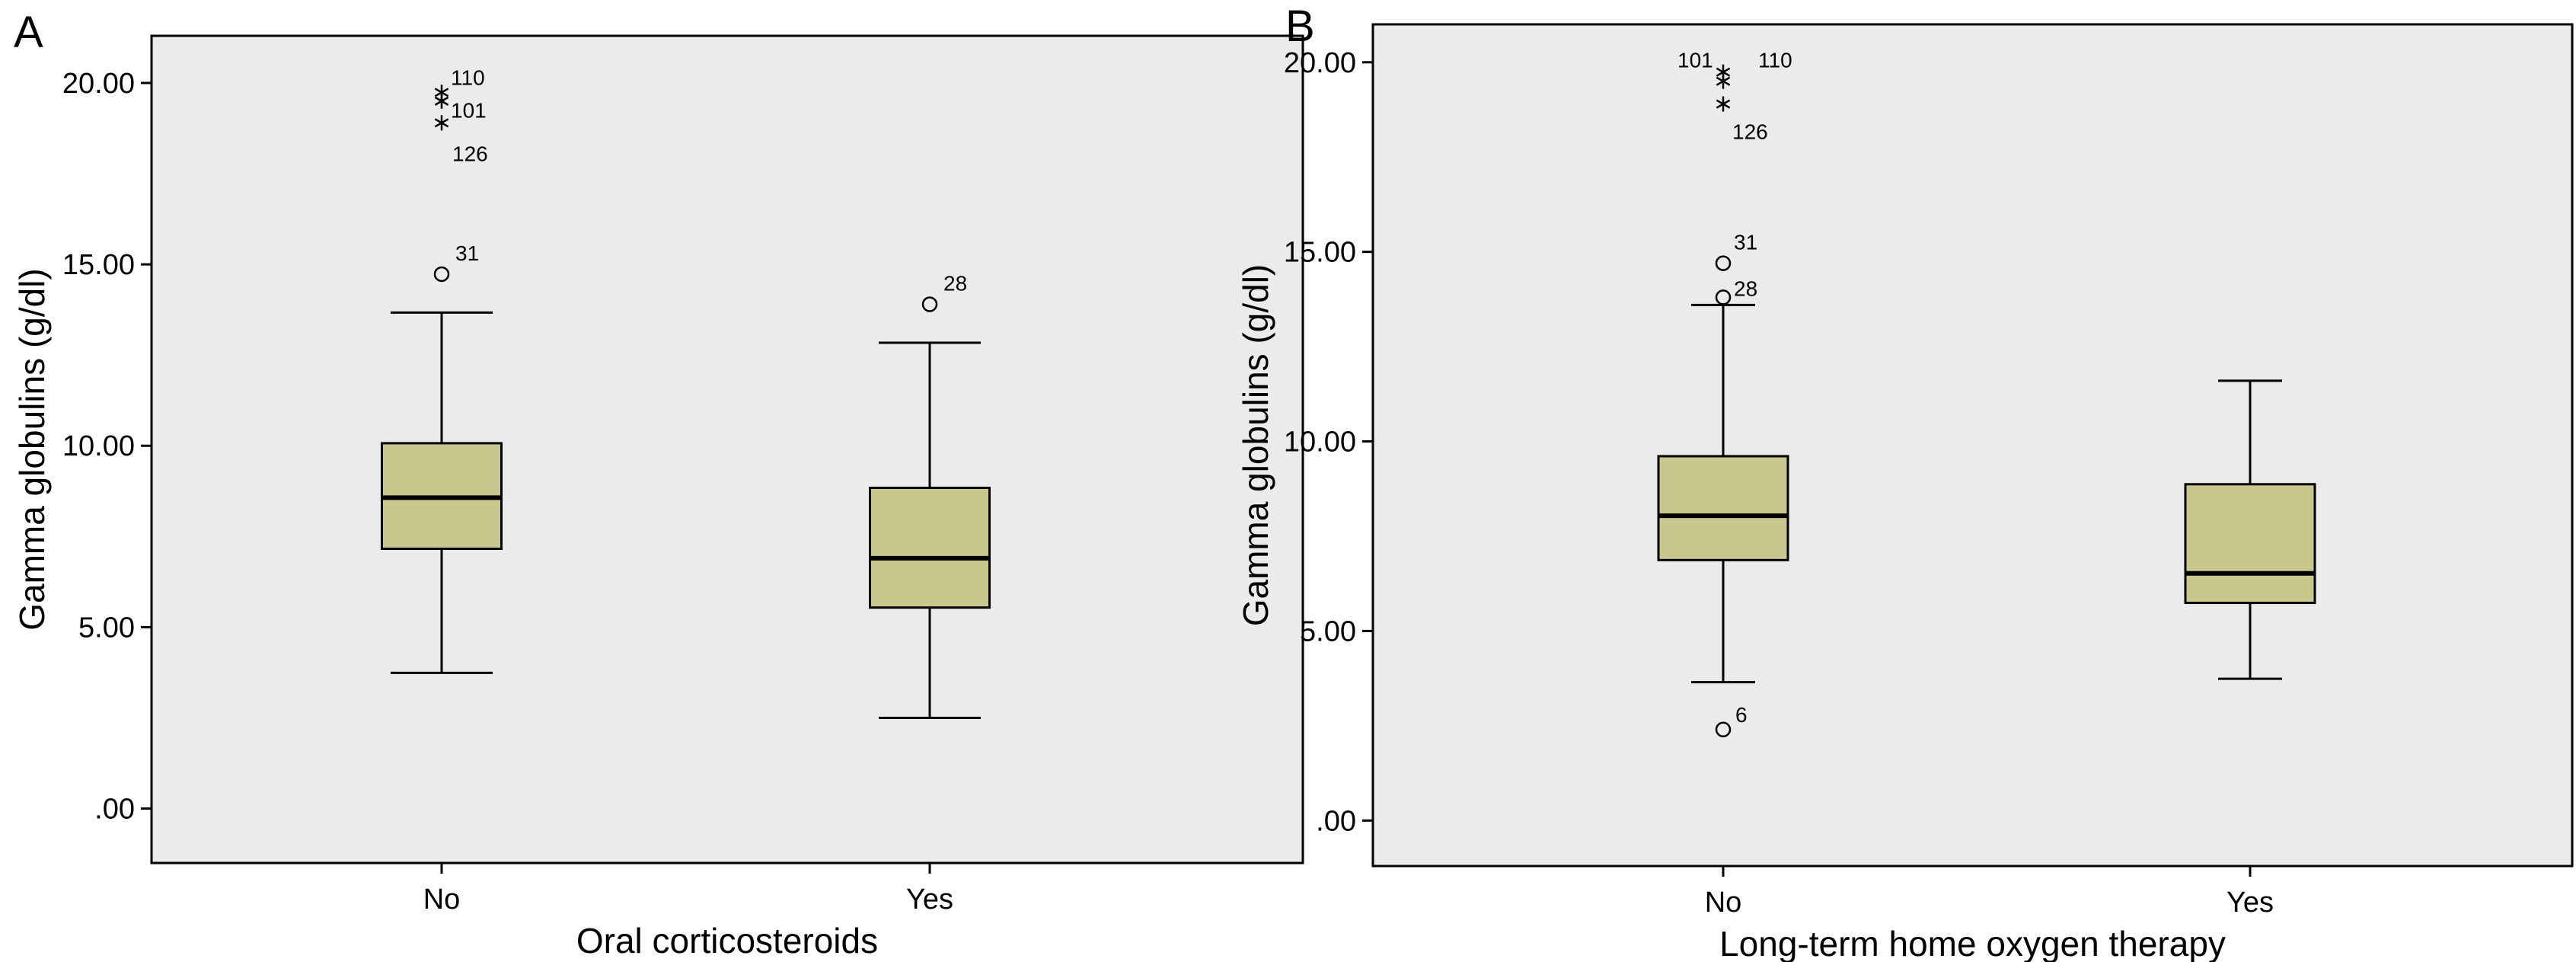  What do you see at coordinates (1724, 393) in the screenshot?
I see `box-no: 31 28 6 110 101 126` at bounding box center [1724, 393].